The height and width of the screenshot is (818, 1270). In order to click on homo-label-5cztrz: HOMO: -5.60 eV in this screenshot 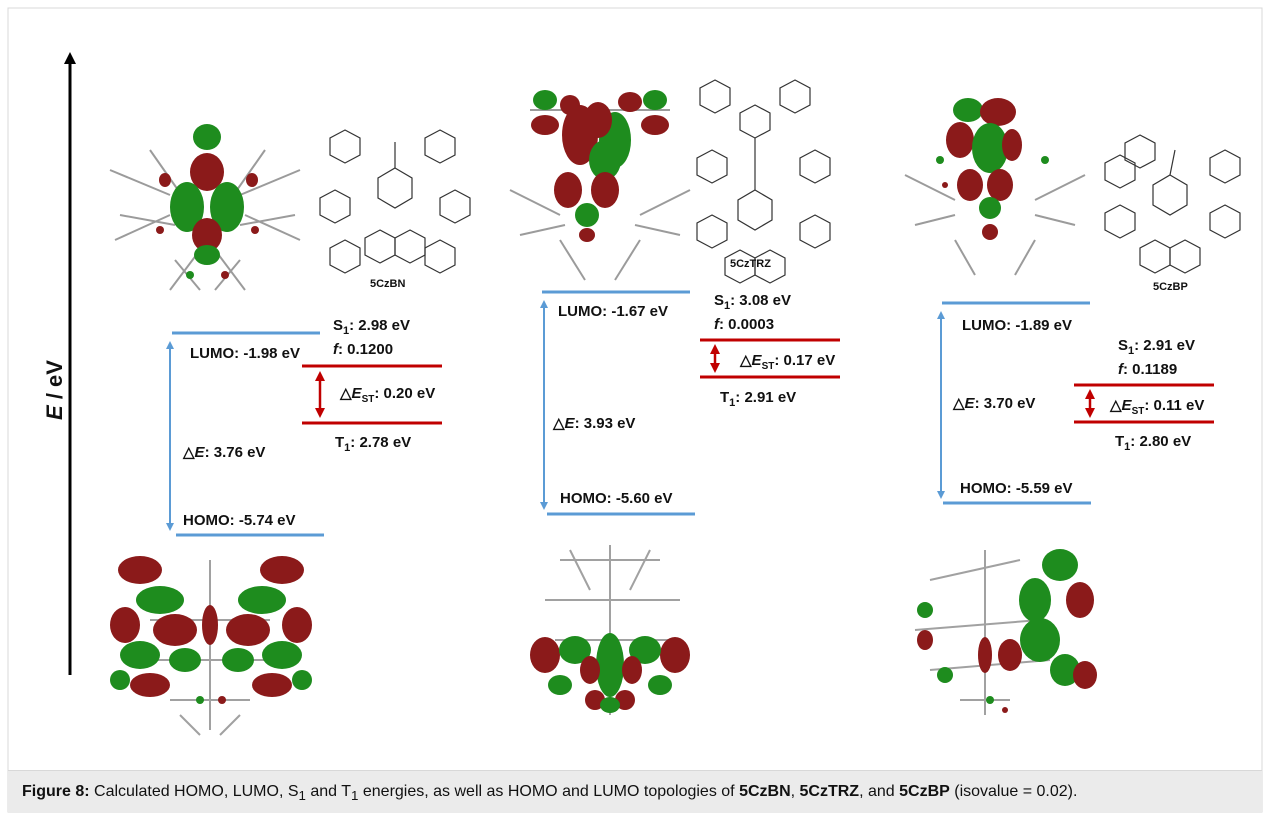, I will do `click(616, 498)`.